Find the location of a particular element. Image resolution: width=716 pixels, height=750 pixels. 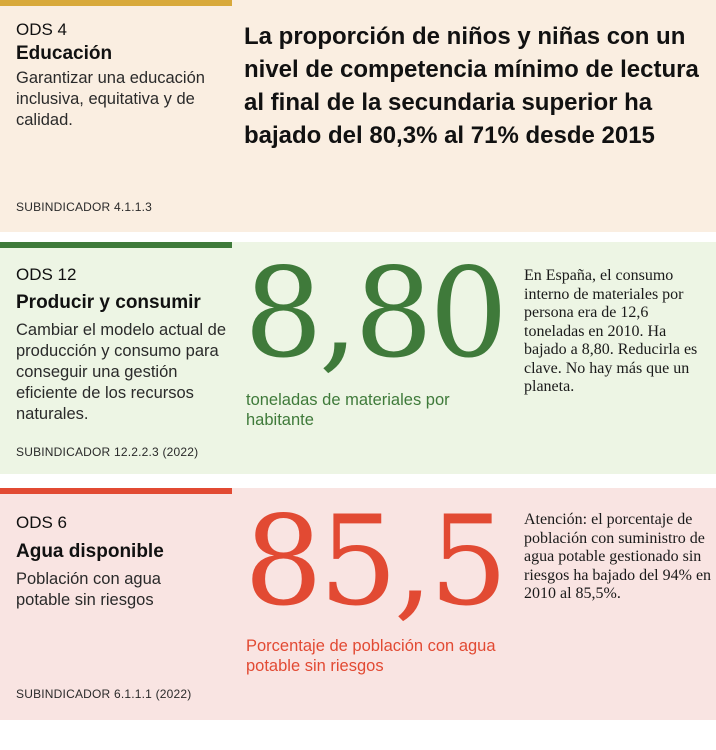

ods6-figure: 85,5 is located at coordinates (376, 562).